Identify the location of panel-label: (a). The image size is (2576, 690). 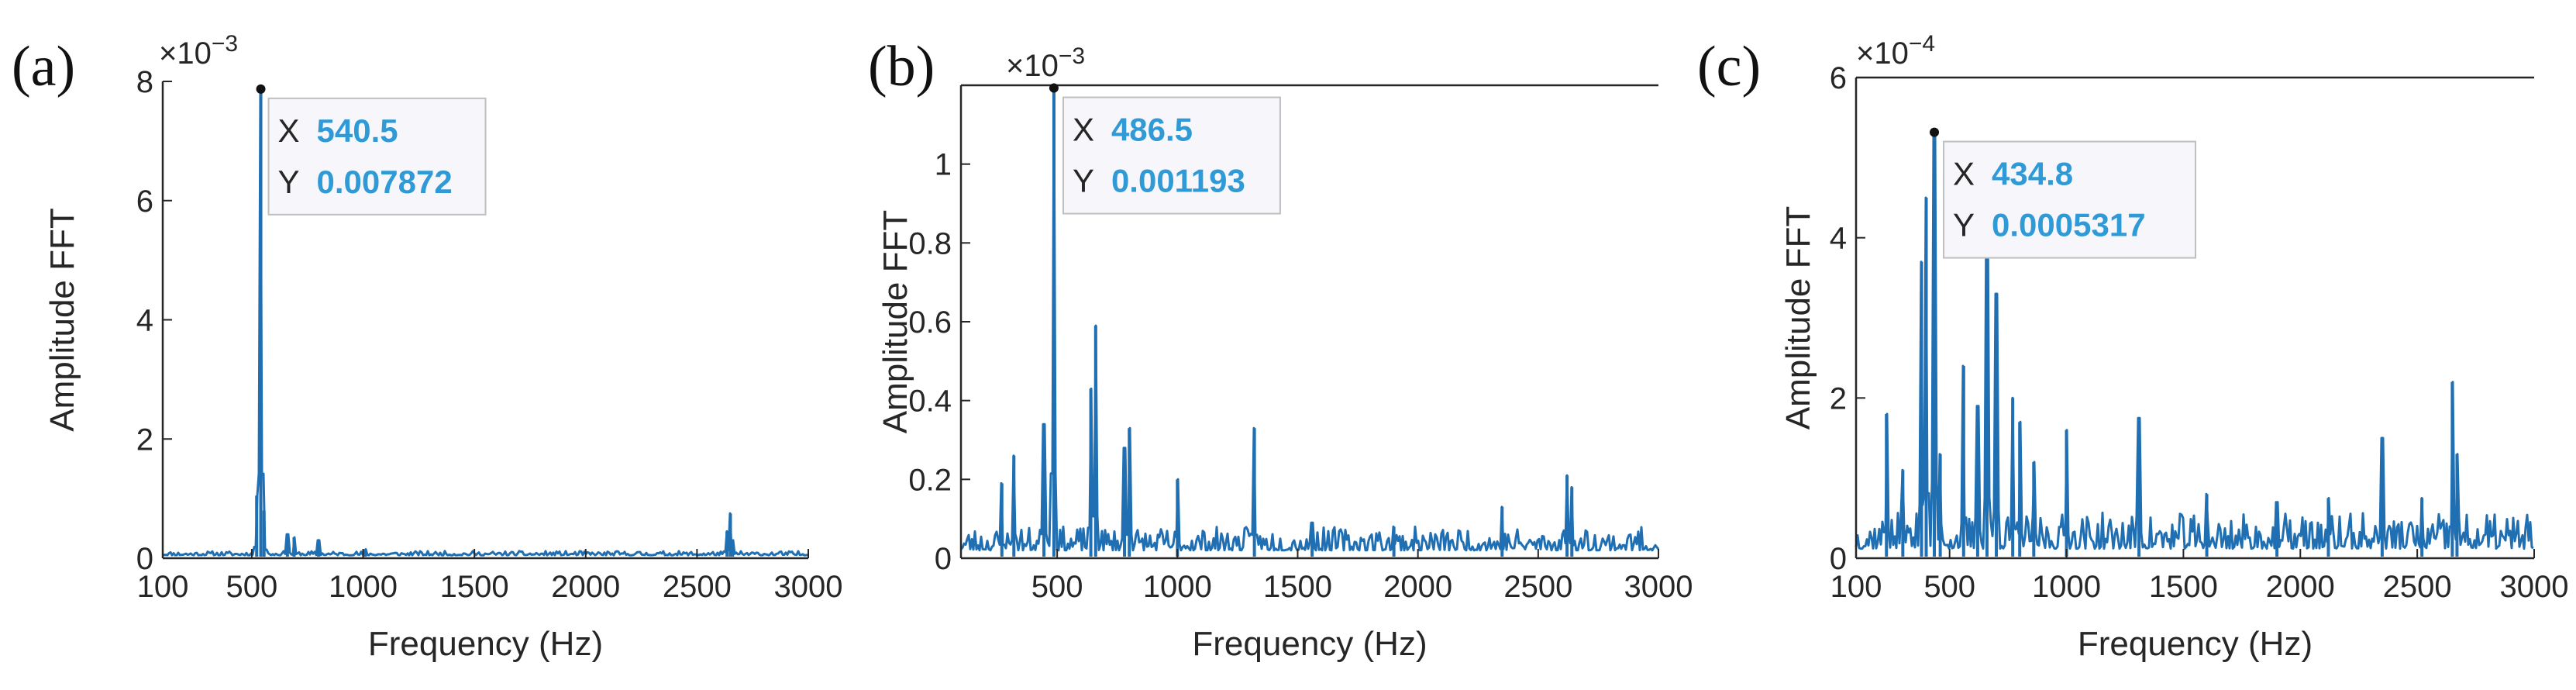
(43, 66).